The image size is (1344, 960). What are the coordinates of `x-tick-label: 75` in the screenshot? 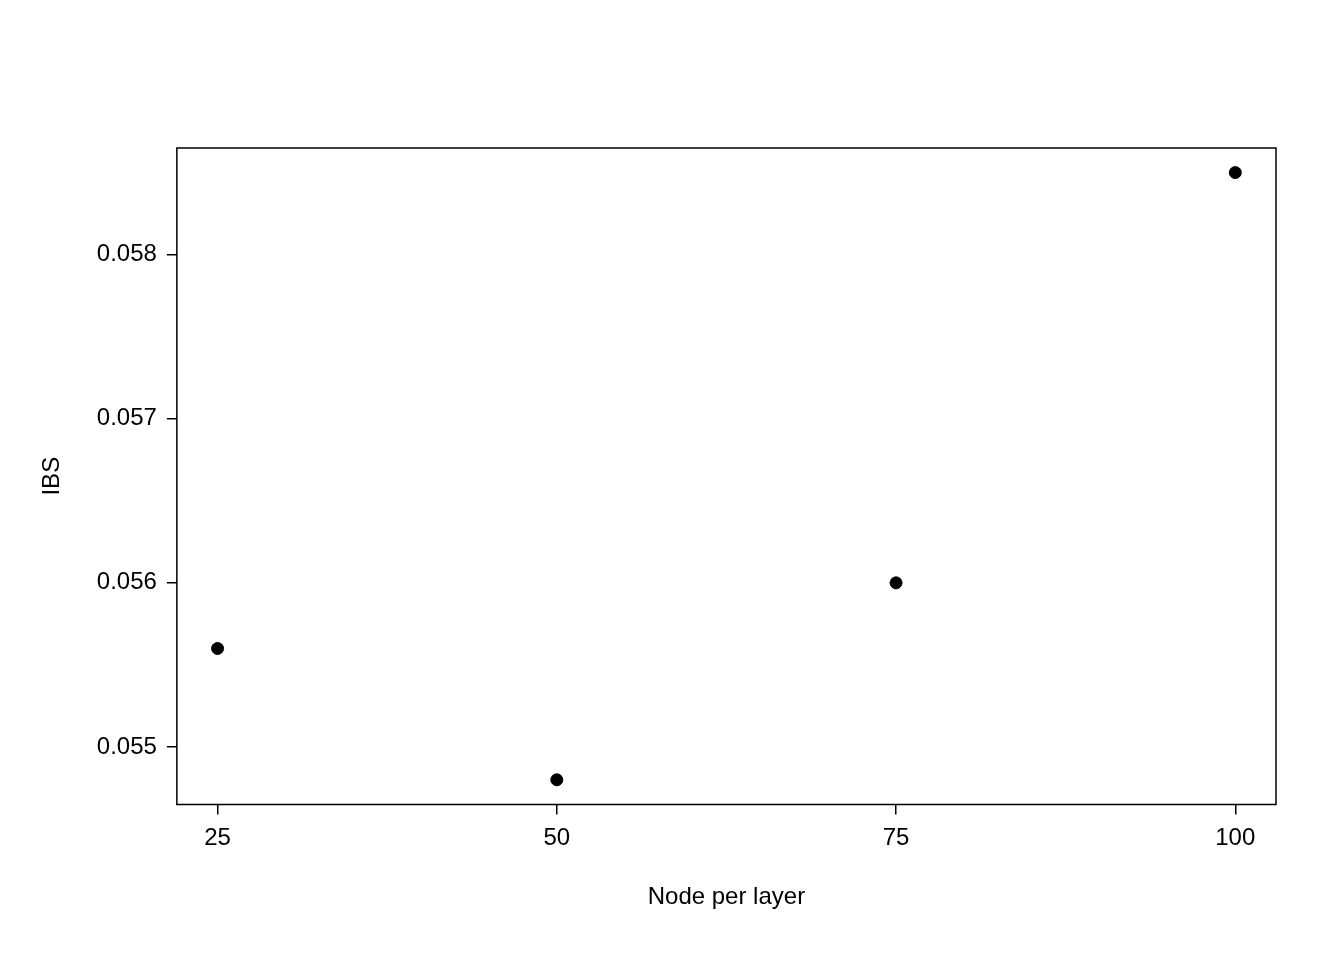 It's located at (896, 837).